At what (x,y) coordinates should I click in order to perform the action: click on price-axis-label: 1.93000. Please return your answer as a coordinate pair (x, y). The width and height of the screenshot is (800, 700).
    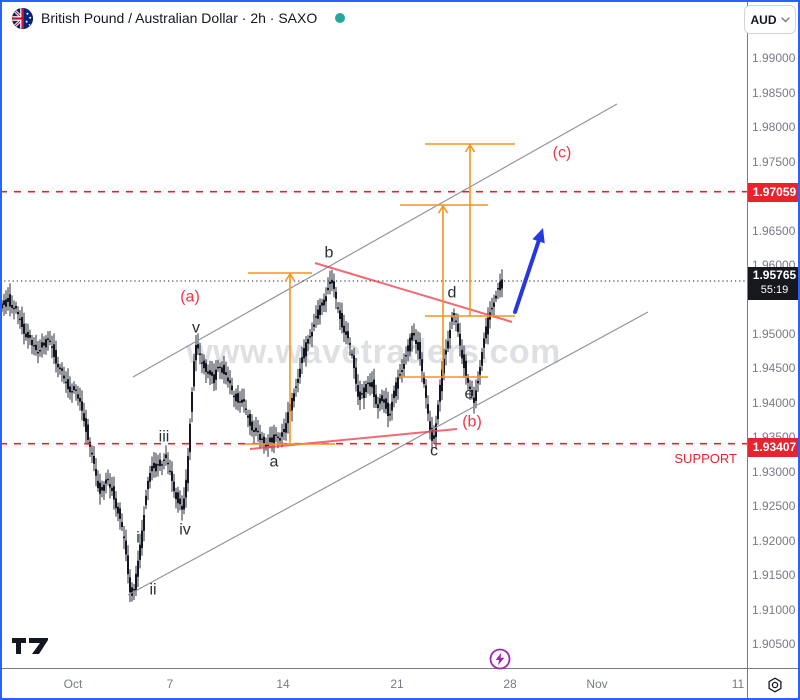
    Looking at the image, I should click on (774, 472).